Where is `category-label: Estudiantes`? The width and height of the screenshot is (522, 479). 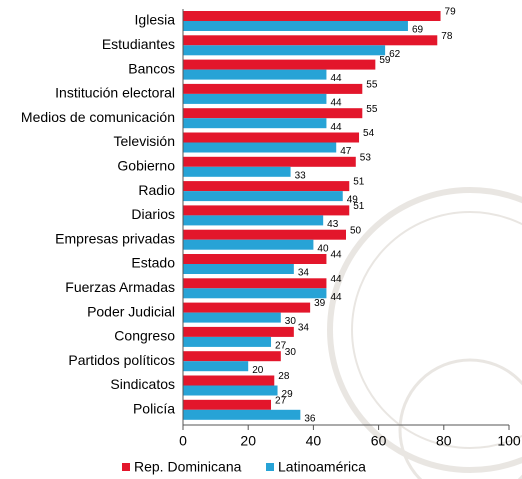 category-label: Estudiantes is located at coordinates (138, 44).